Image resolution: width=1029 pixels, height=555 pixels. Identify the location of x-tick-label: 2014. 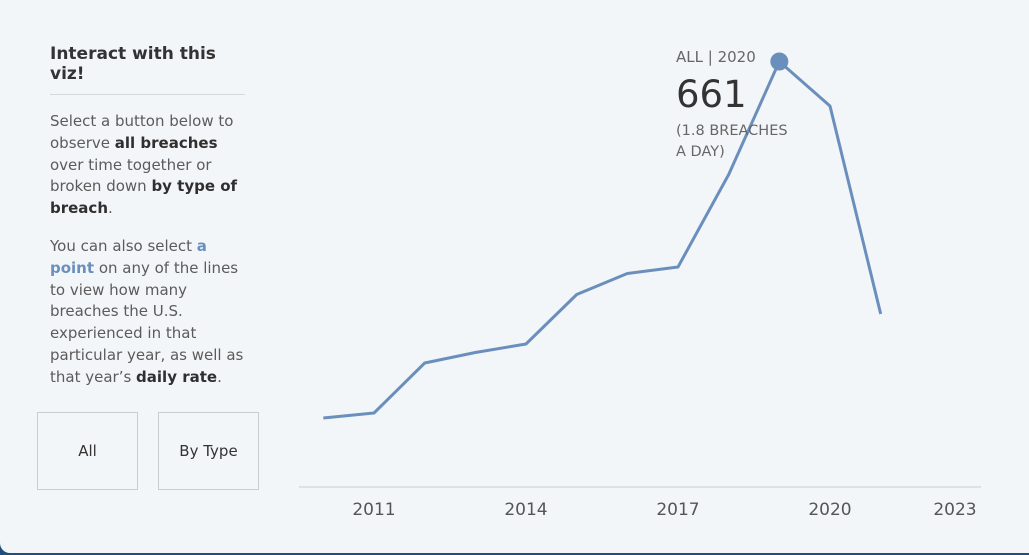
(525, 510).